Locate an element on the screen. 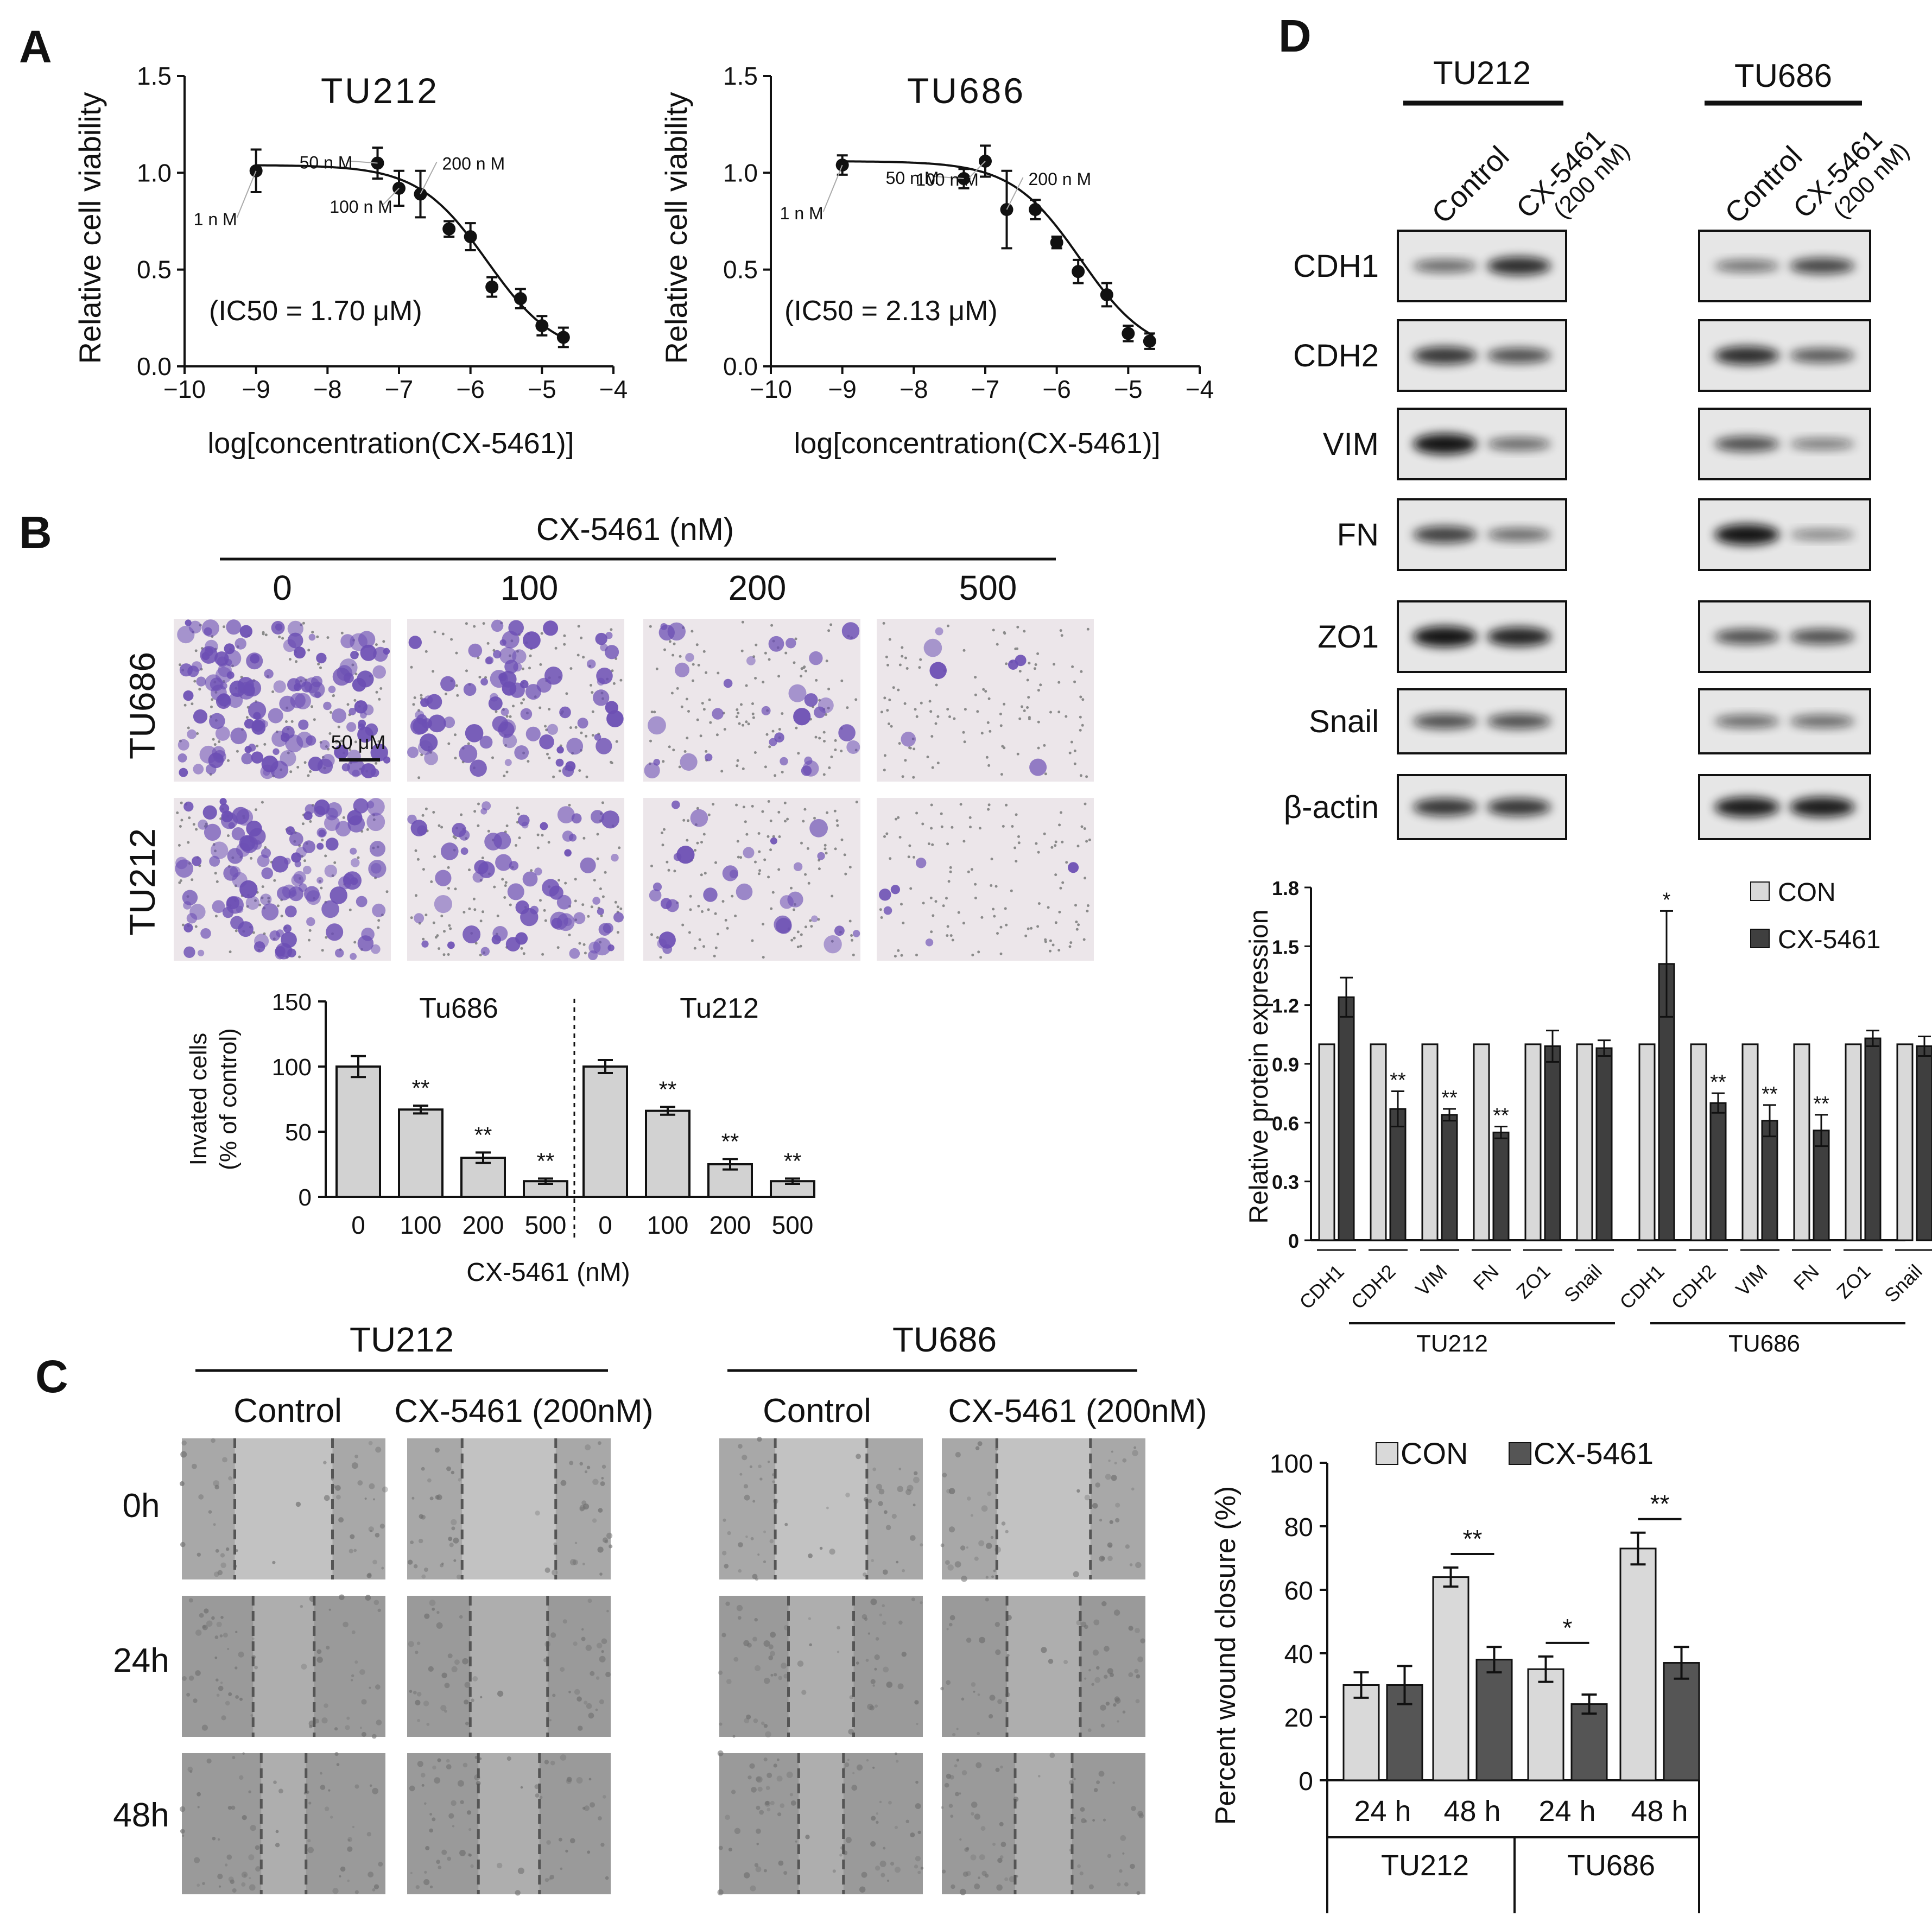 The width and height of the screenshot is (1932, 1916). x-tick-label: −7 is located at coordinates (985, 389).